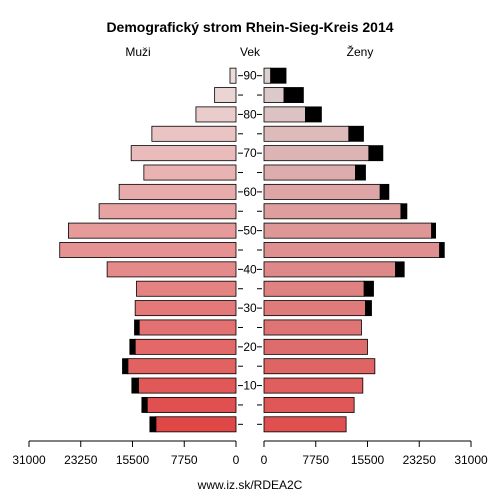 The width and height of the screenshot is (500, 500). Describe the element at coordinates (250, 153) in the screenshot. I see `age-tick-label: 70` at that location.